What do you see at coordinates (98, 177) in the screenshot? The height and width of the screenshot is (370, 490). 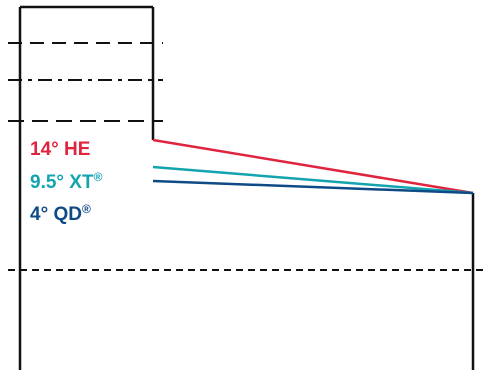 I see `label-xt-registered-mark: ®` at bounding box center [98, 177].